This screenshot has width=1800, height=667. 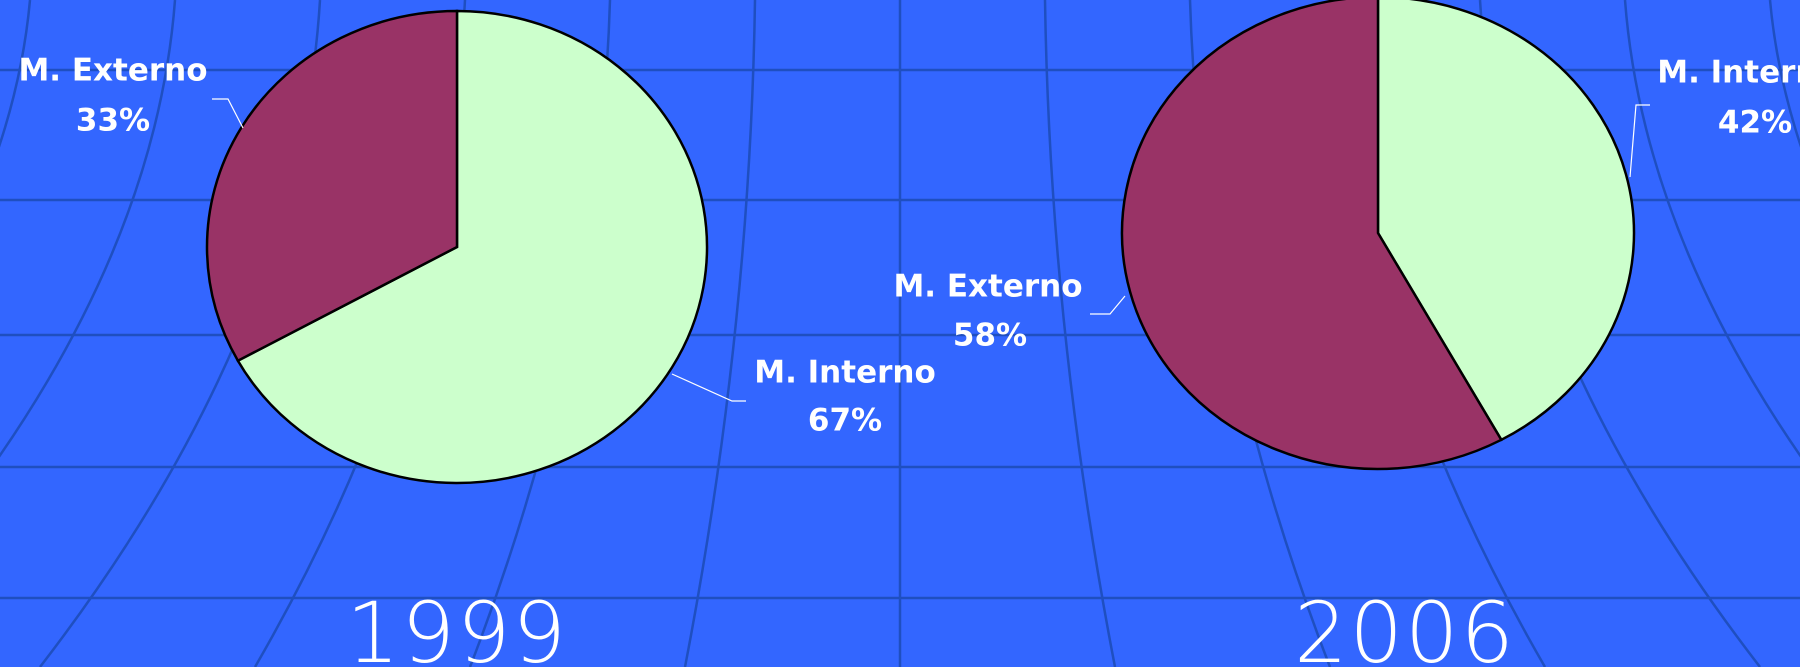 I want to click on value-label: 42%, so click(x=1755, y=123).